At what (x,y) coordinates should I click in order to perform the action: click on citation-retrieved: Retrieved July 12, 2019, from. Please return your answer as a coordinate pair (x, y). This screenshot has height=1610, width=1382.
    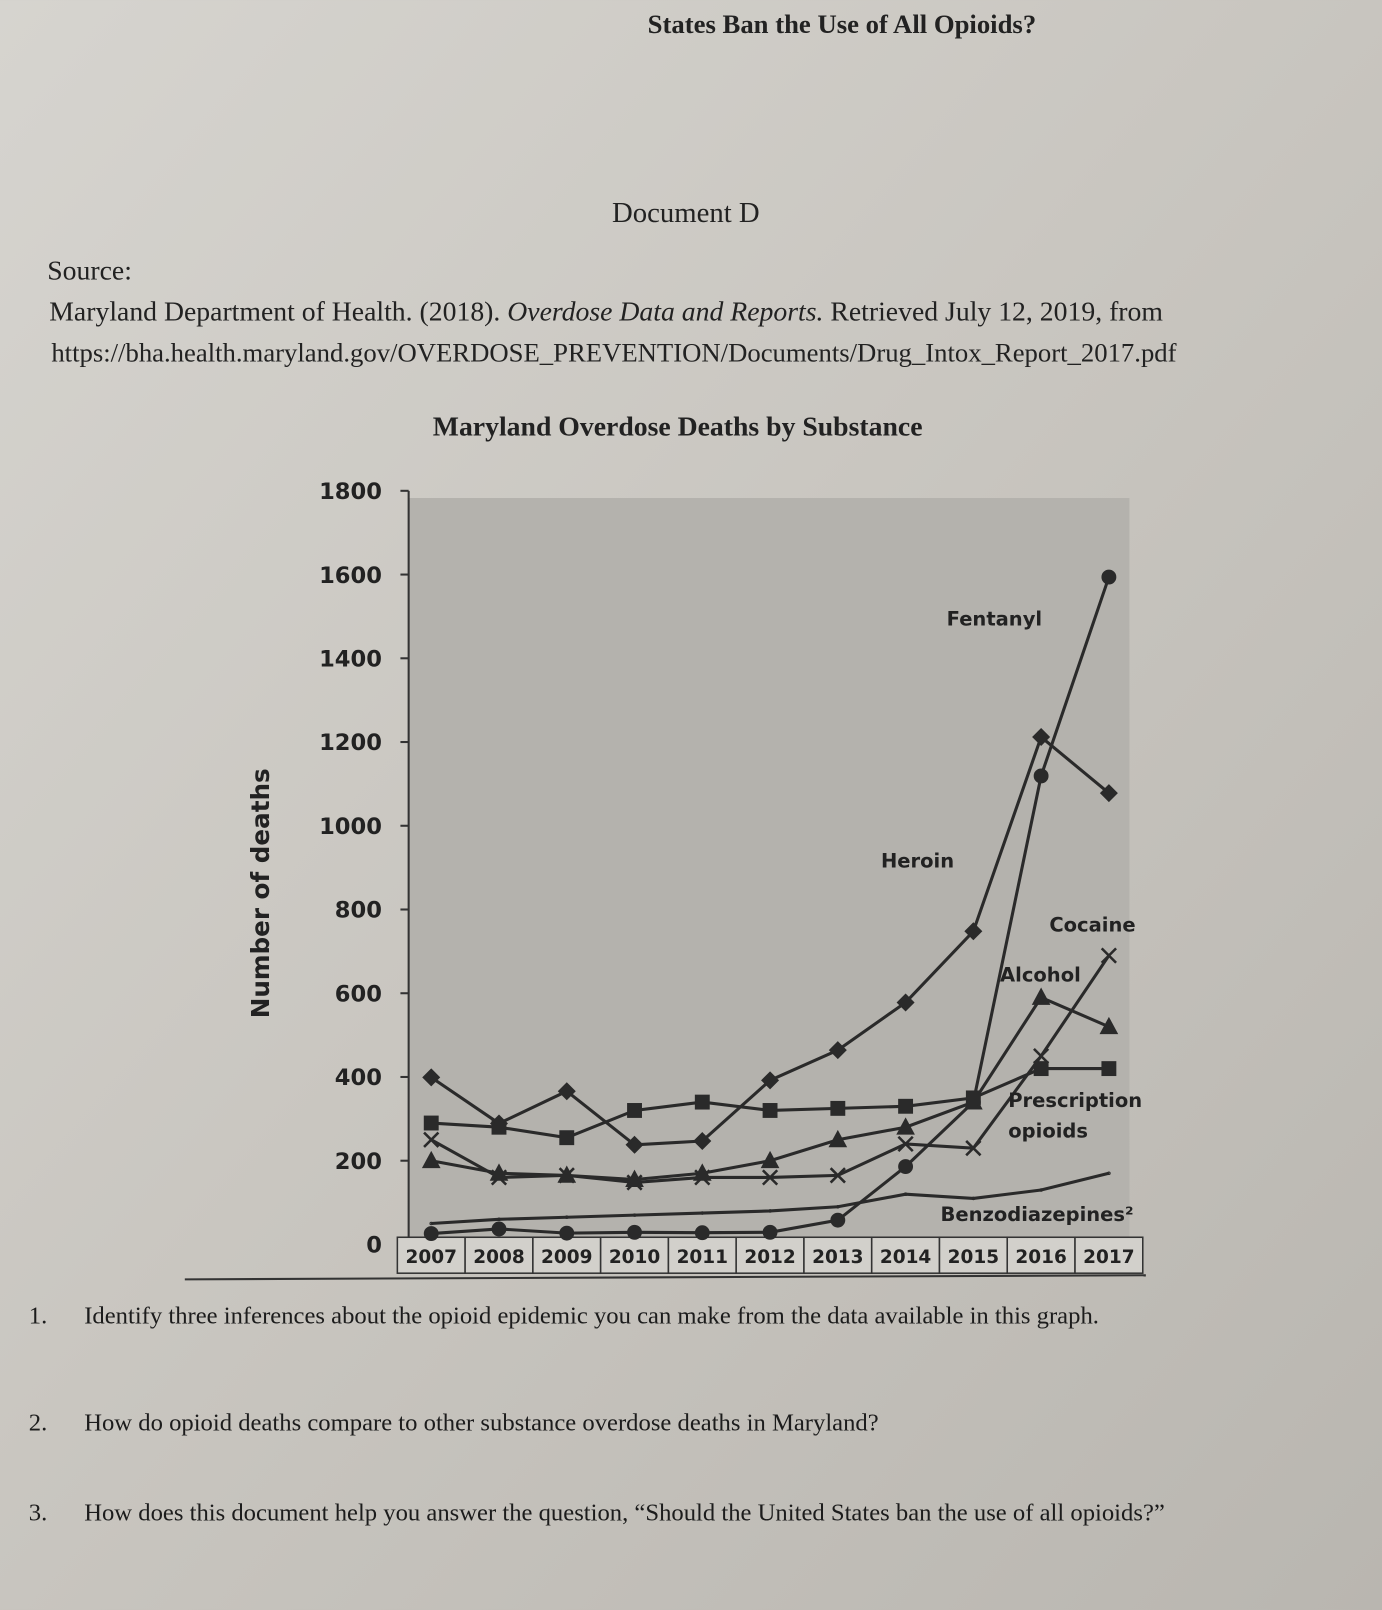
    Looking at the image, I should click on (996, 310).